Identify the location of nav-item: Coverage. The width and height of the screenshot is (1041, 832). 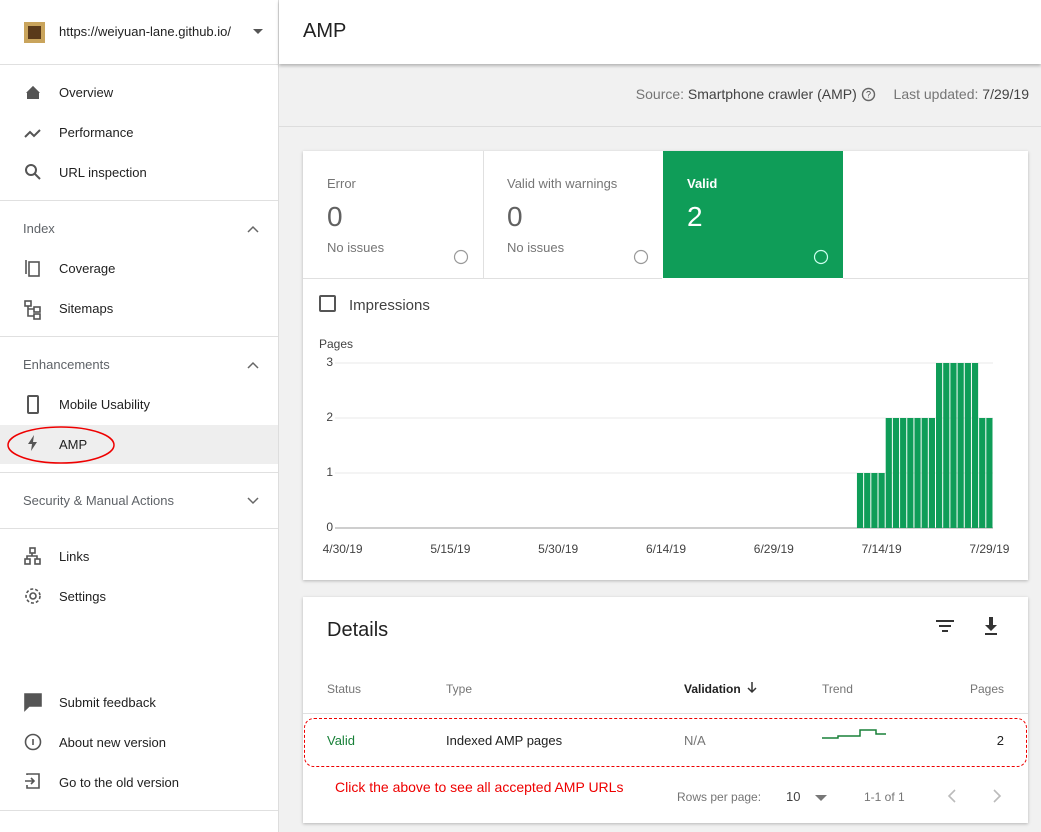
(87, 268).